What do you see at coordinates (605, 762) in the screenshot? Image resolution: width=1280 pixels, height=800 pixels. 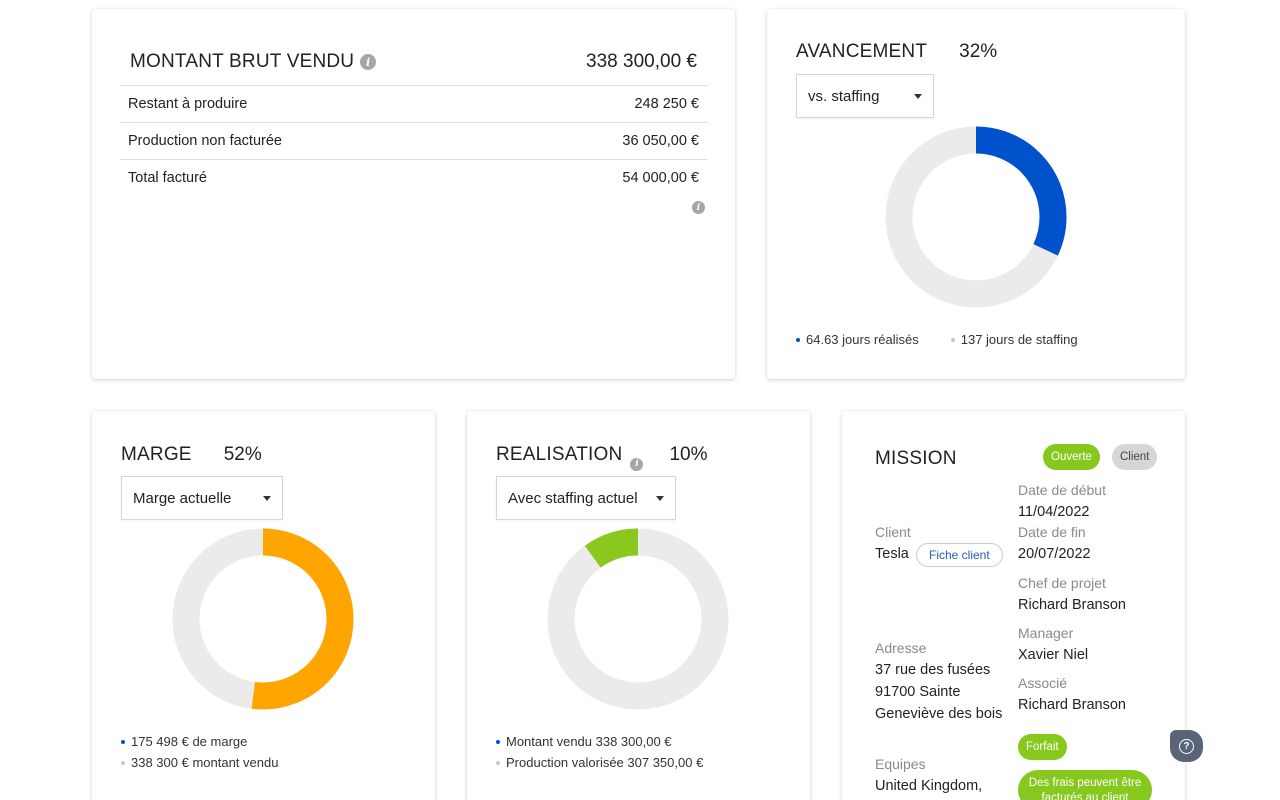 I see `legend-label: Production valorisée 307 350,00 €` at bounding box center [605, 762].